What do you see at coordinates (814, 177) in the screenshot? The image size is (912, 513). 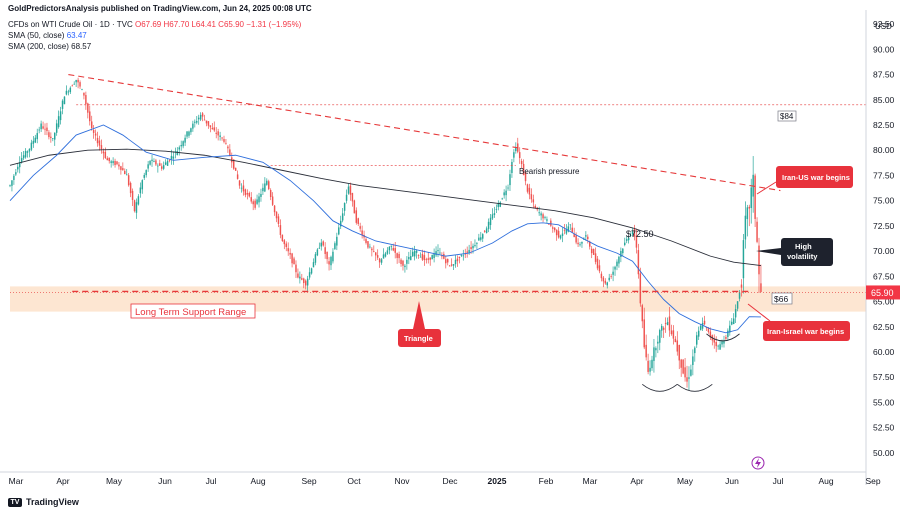 I see `callout-iran-us` at bounding box center [814, 177].